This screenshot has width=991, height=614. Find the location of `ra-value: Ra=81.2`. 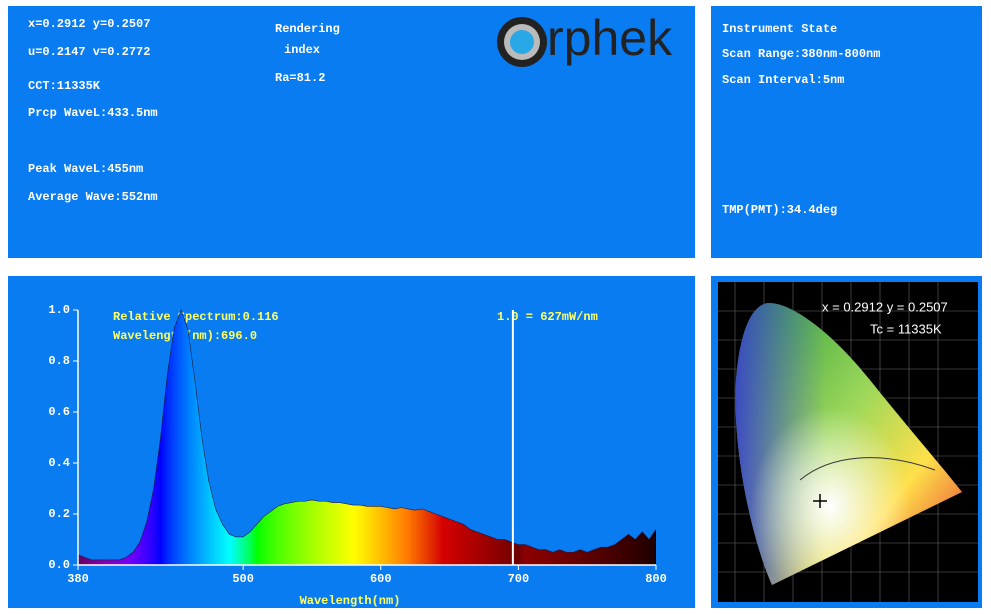

ra-value: Ra=81.2 is located at coordinates (300, 78).